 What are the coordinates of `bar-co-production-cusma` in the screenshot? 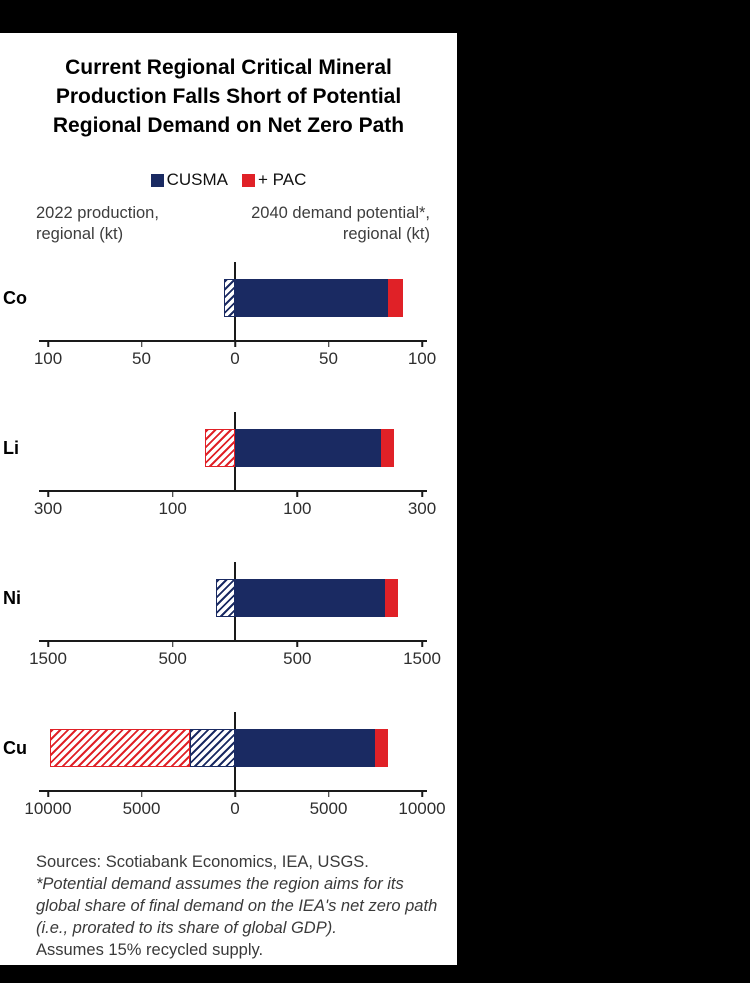 It's located at (229, 298).